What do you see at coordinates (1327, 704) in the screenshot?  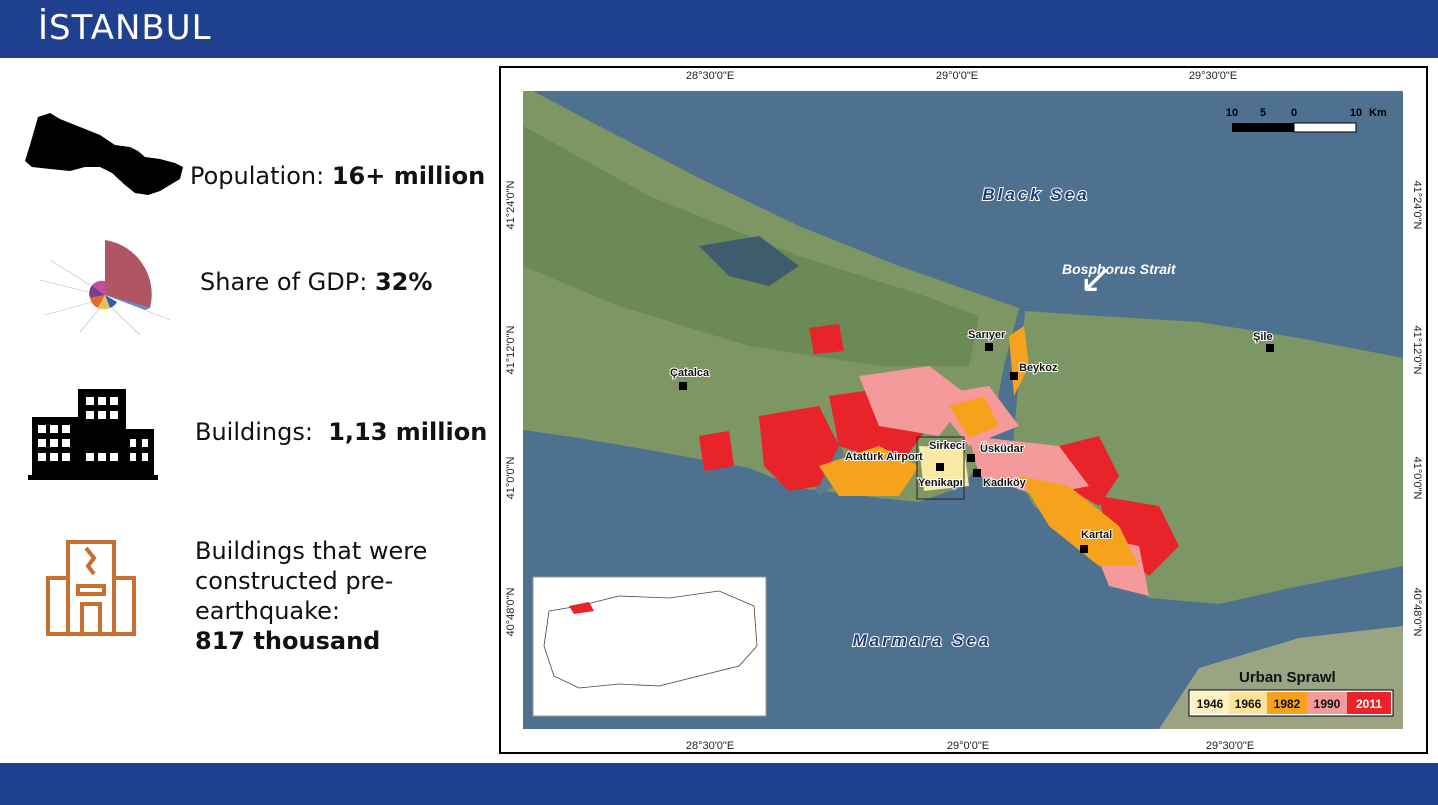 I see `legend-year: 1990` at bounding box center [1327, 704].